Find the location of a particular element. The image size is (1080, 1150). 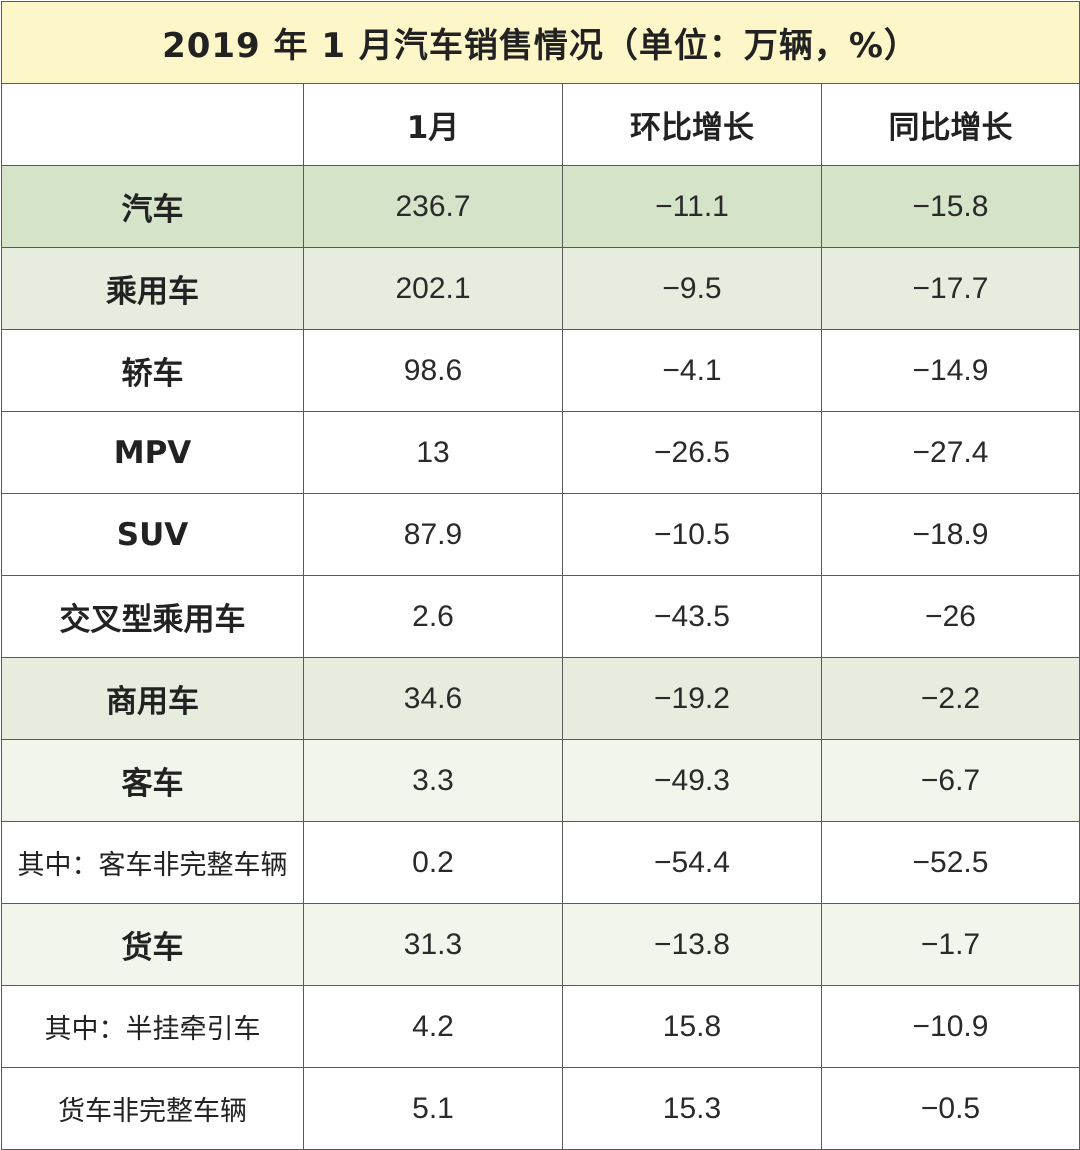

header-cell-mom-growth: 环比增长 is located at coordinates (692, 124).